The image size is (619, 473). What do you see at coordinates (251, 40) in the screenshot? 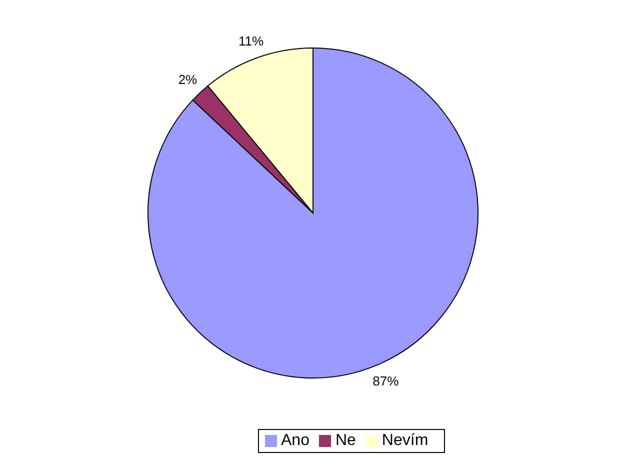
I see `data-label: 11%` at bounding box center [251, 40].